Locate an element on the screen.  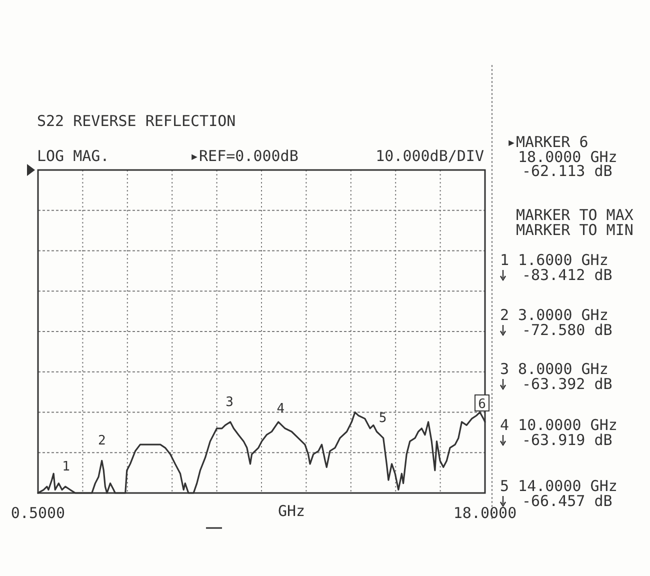
text: 5 14.0000 GHz is located at coordinates (559, 486).